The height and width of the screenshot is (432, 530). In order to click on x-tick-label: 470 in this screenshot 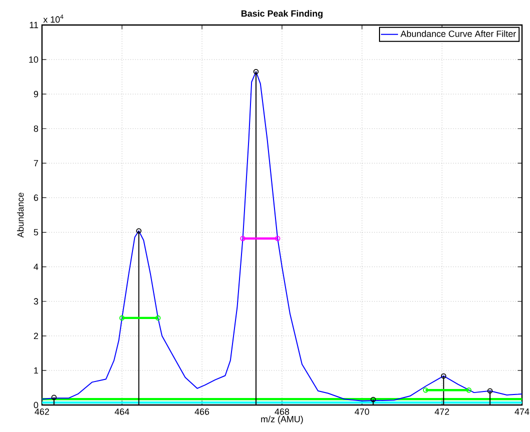, I will do `click(362, 411)`.